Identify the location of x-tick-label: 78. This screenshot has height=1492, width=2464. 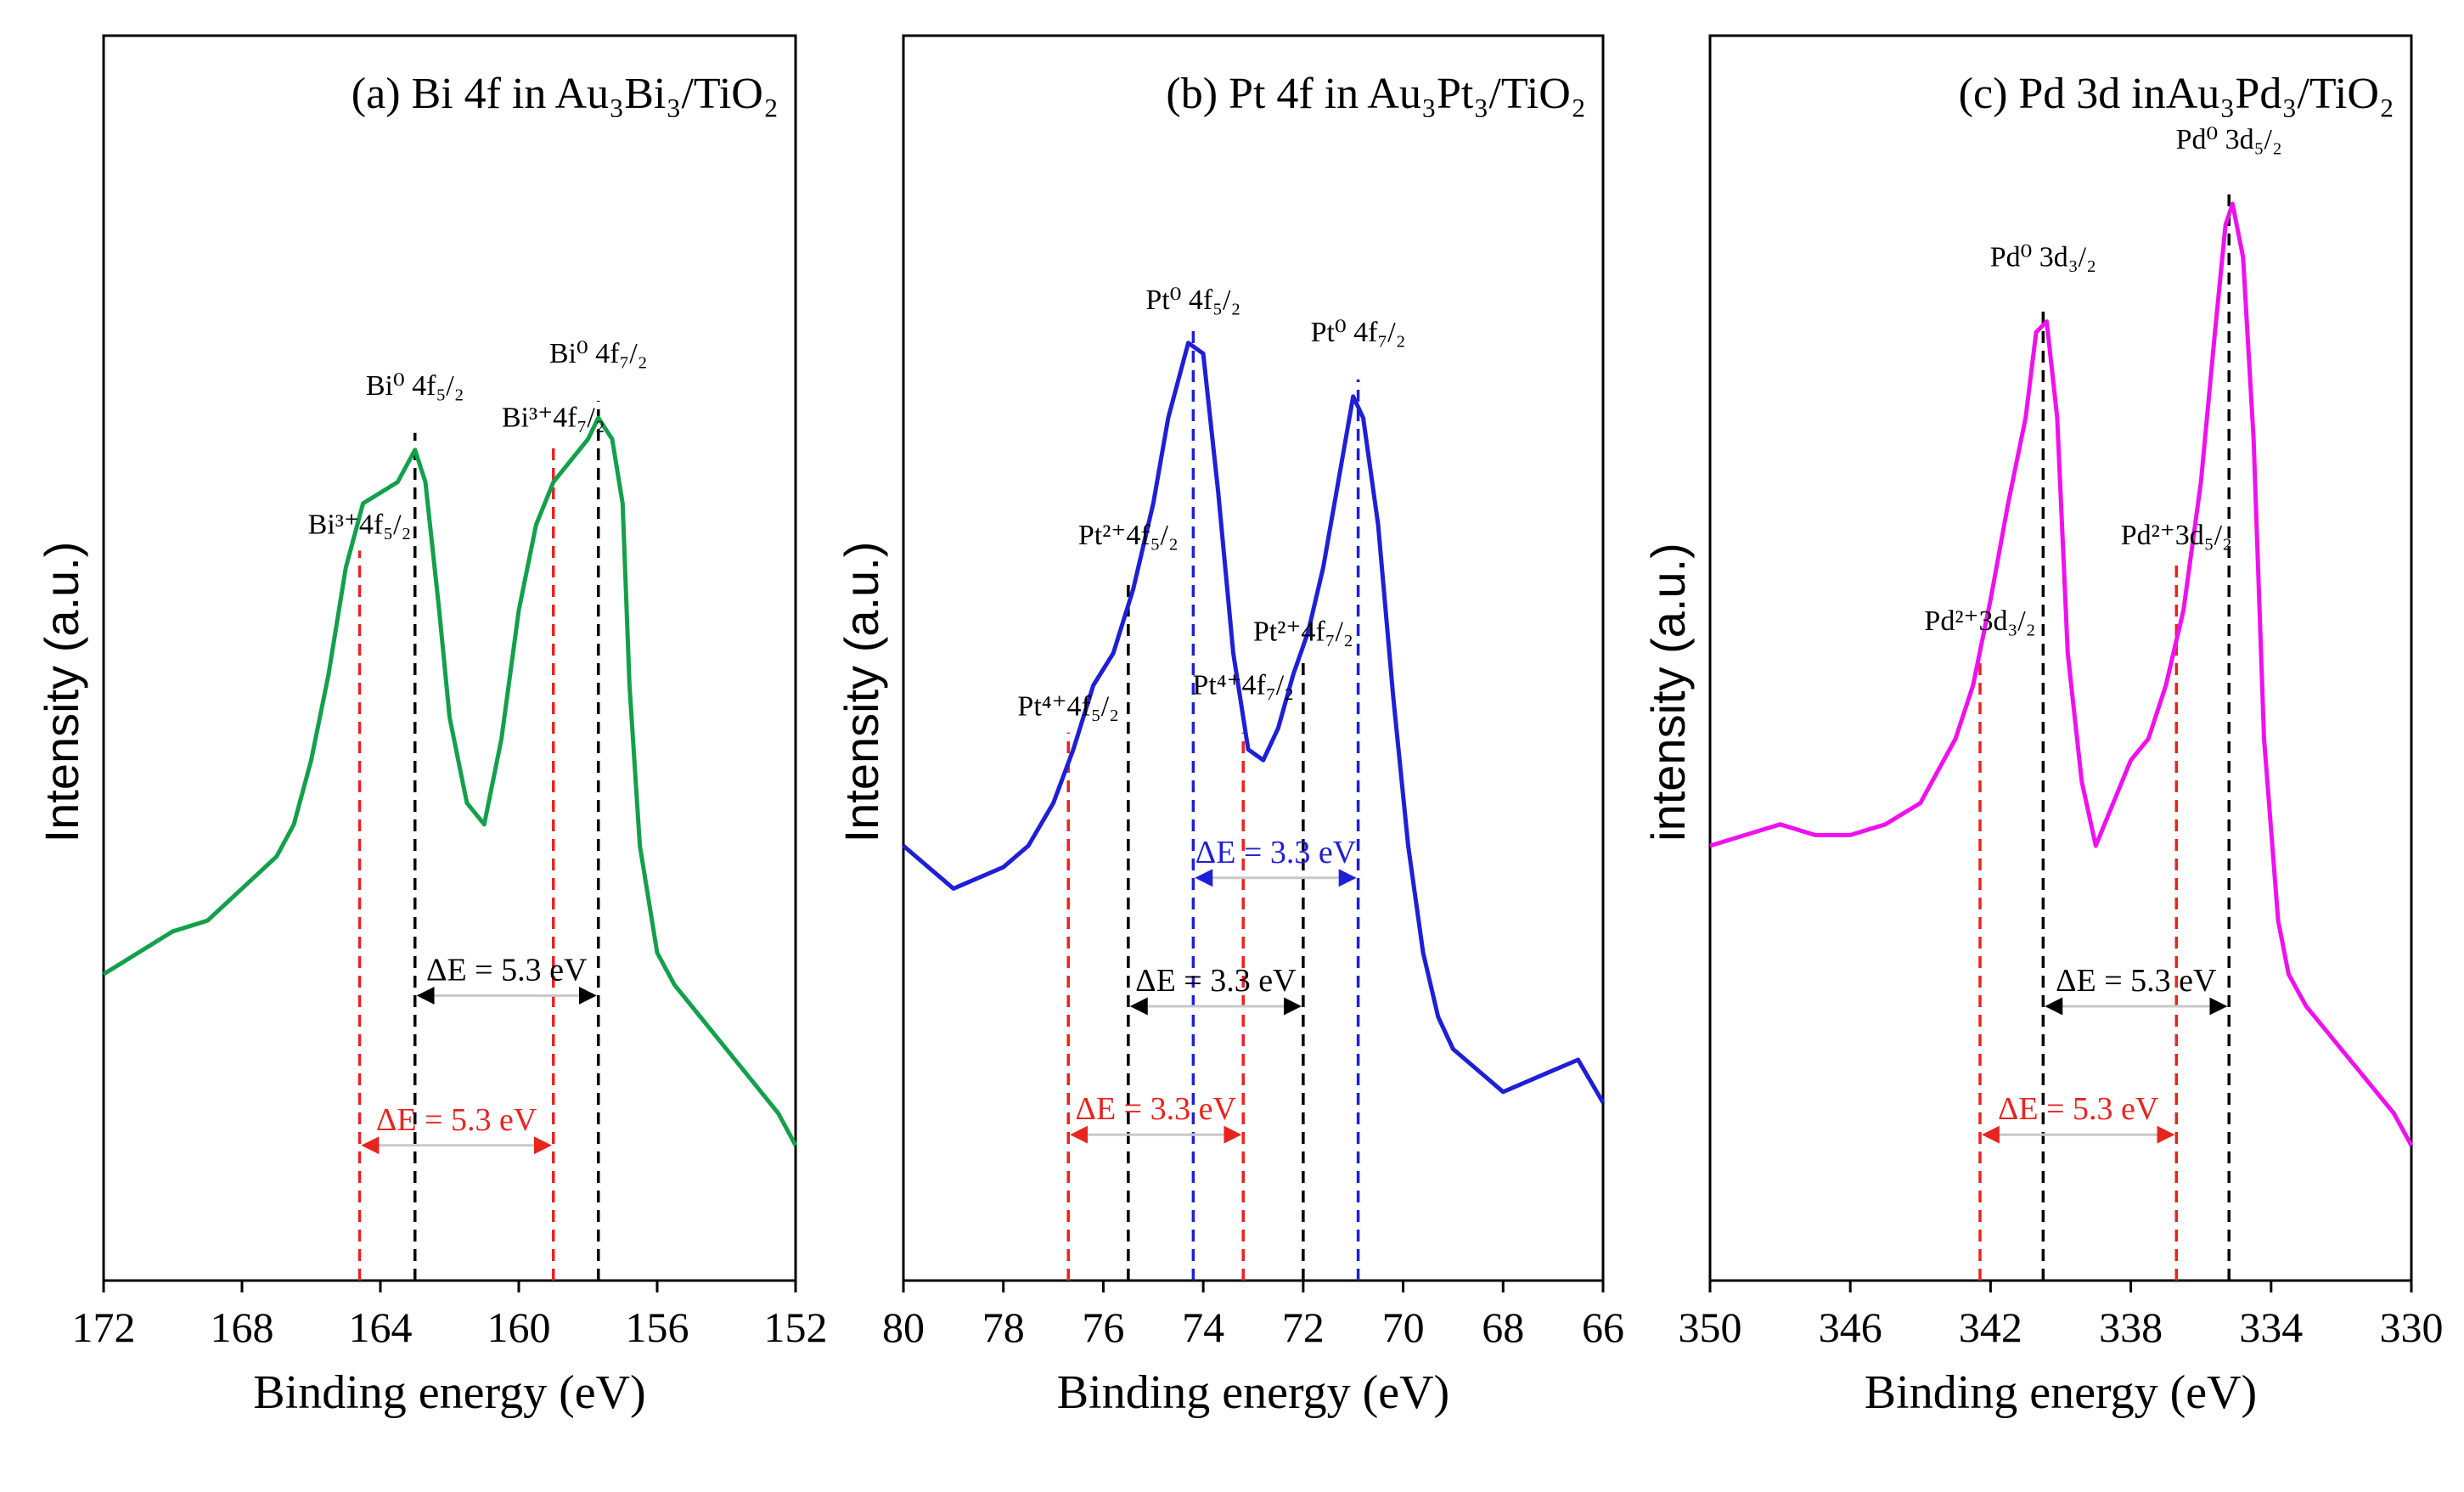
(1003, 1327).